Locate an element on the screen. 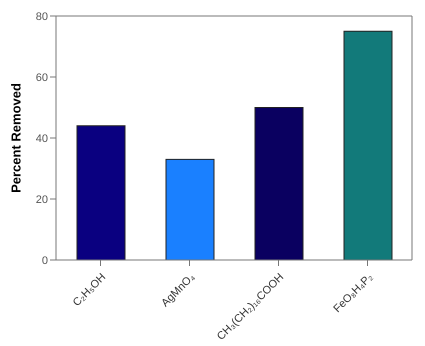  y-tick-label: 80 is located at coordinates (42, 16).